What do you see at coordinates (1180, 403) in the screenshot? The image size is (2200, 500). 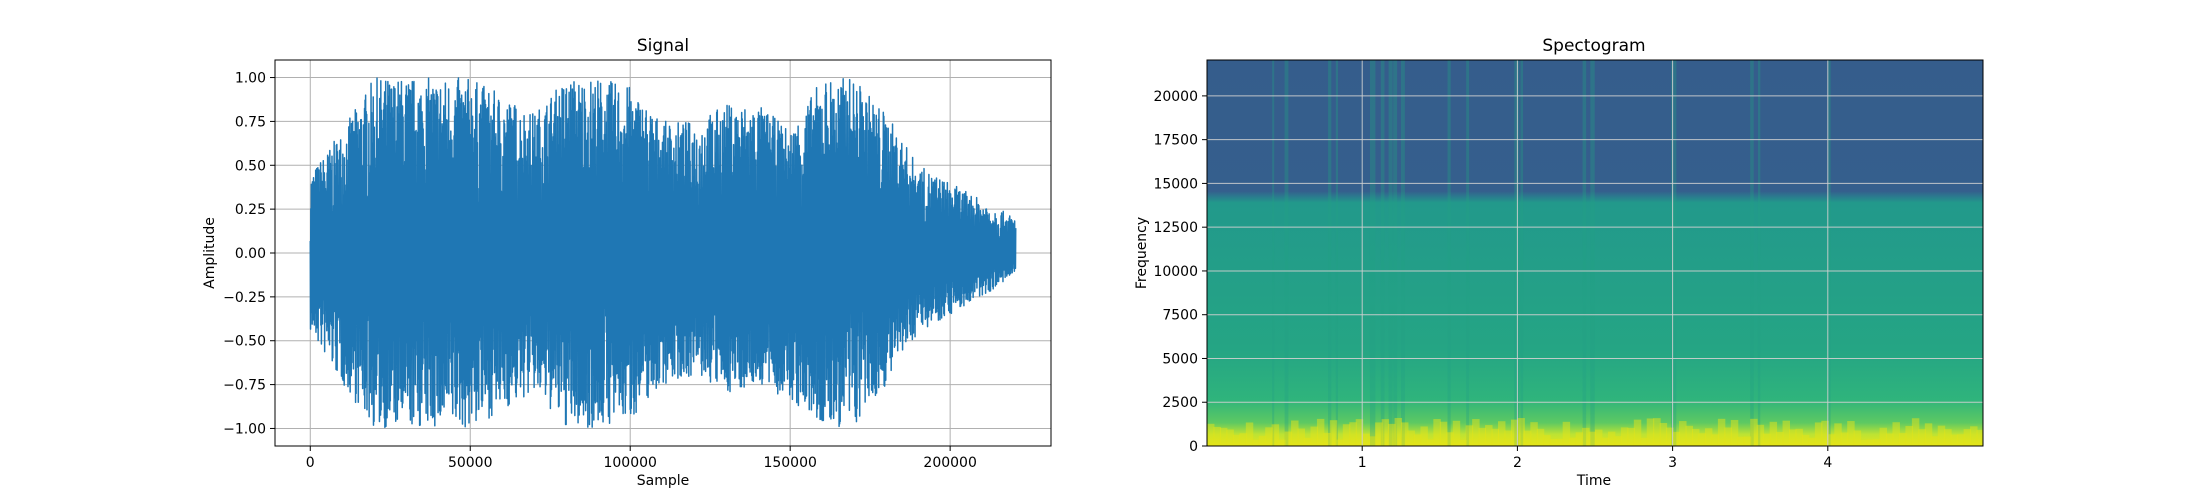 I see `spectrogram-y-tick-label: 2500` at bounding box center [1180, 403].